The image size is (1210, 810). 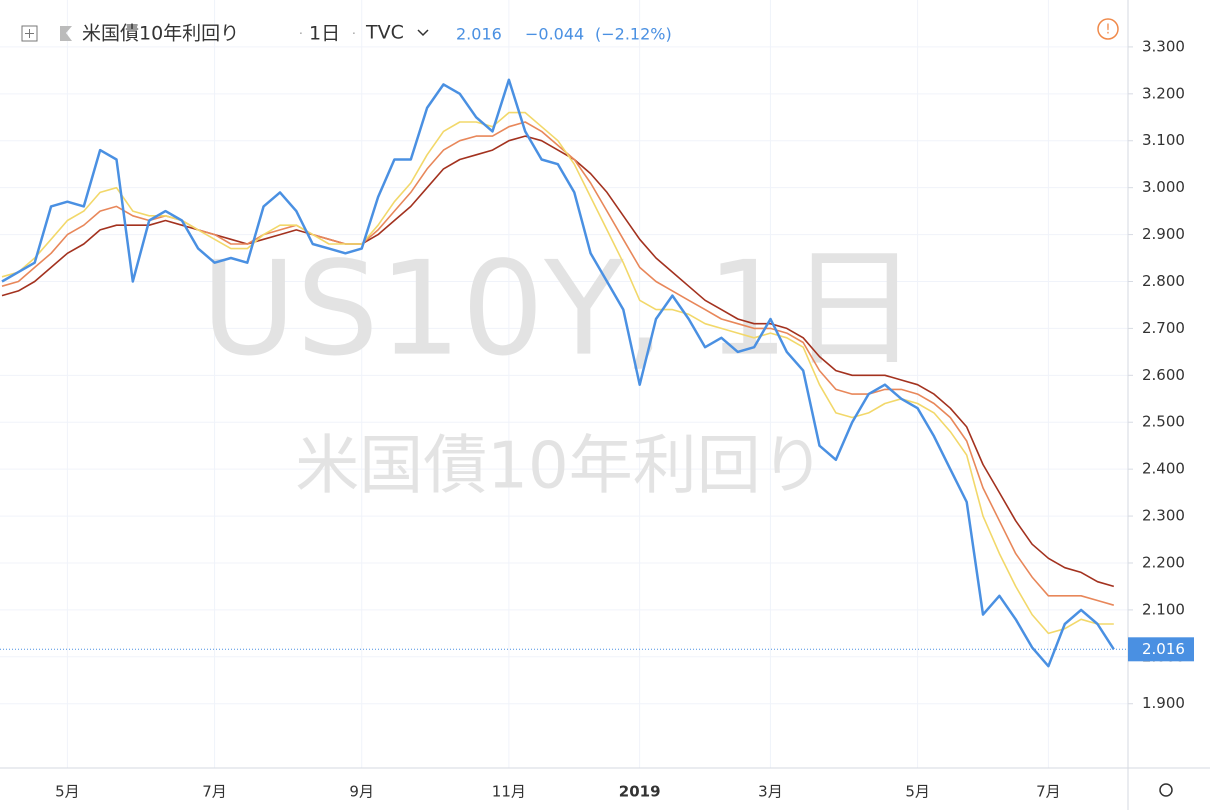 I want to click on y-tick-label: 3.100, so click(x=1163, y=140).